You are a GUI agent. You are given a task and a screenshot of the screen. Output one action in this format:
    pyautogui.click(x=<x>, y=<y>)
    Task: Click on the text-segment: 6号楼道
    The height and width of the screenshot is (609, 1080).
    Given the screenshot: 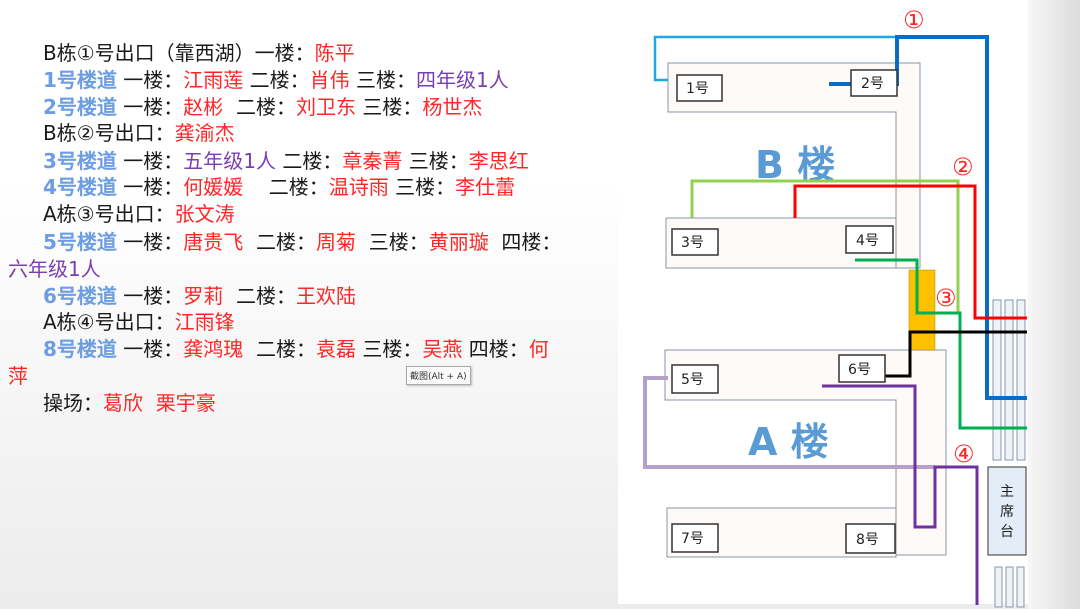 What is the action you would take?
    pyautogui.click(x=80, y=296)
    